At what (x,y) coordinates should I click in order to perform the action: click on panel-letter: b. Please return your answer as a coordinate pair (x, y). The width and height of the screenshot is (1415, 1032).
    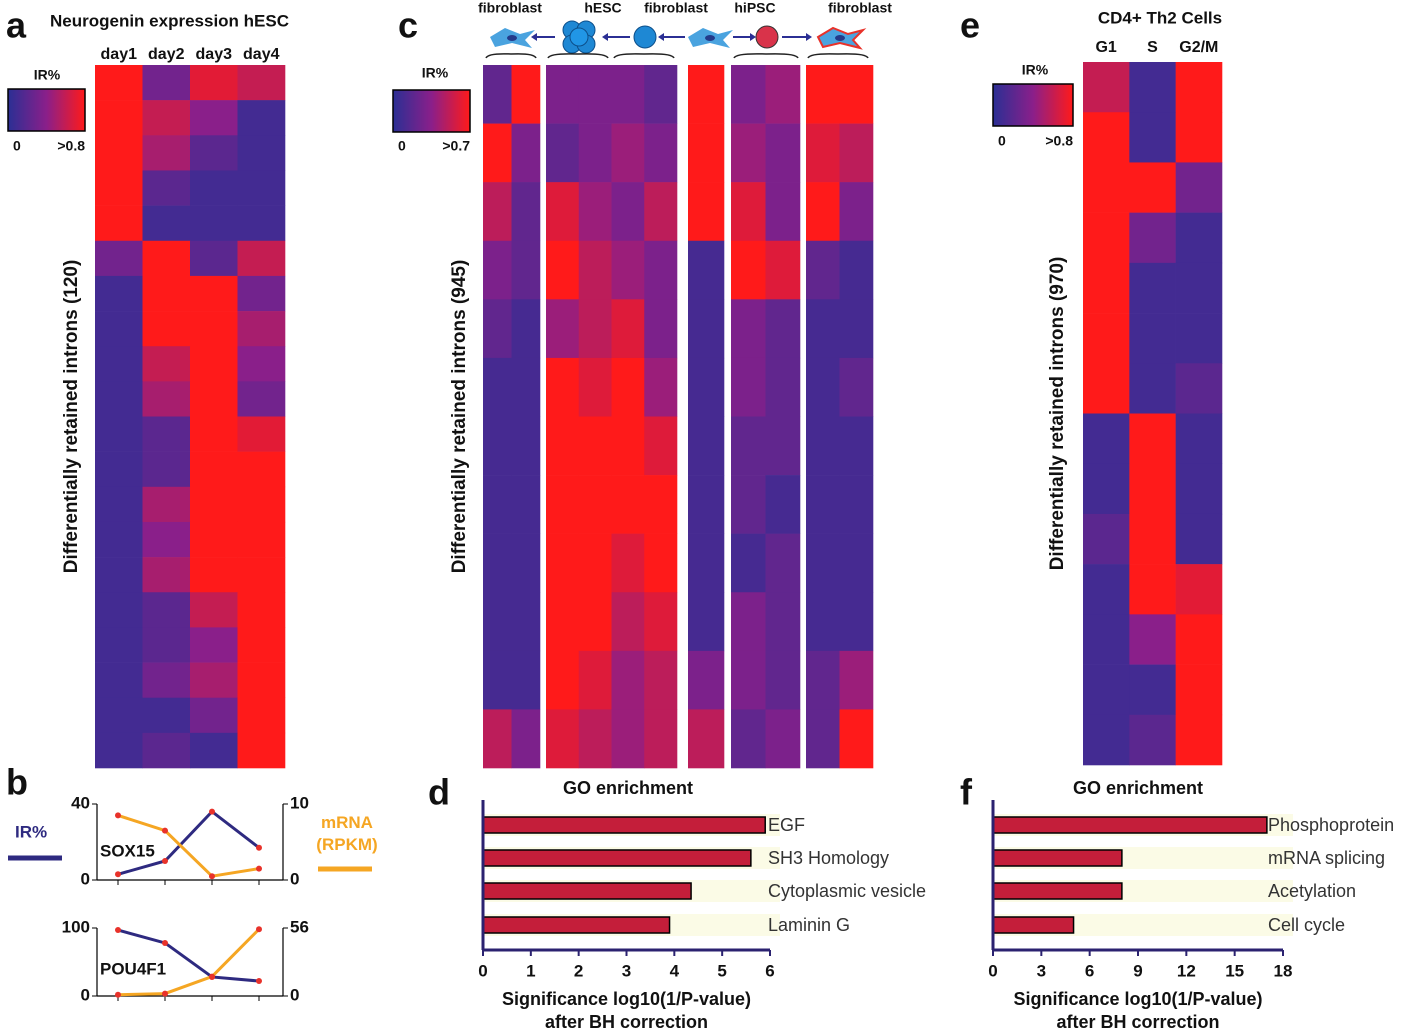
    Looking at the image, I should click on (17, 782).